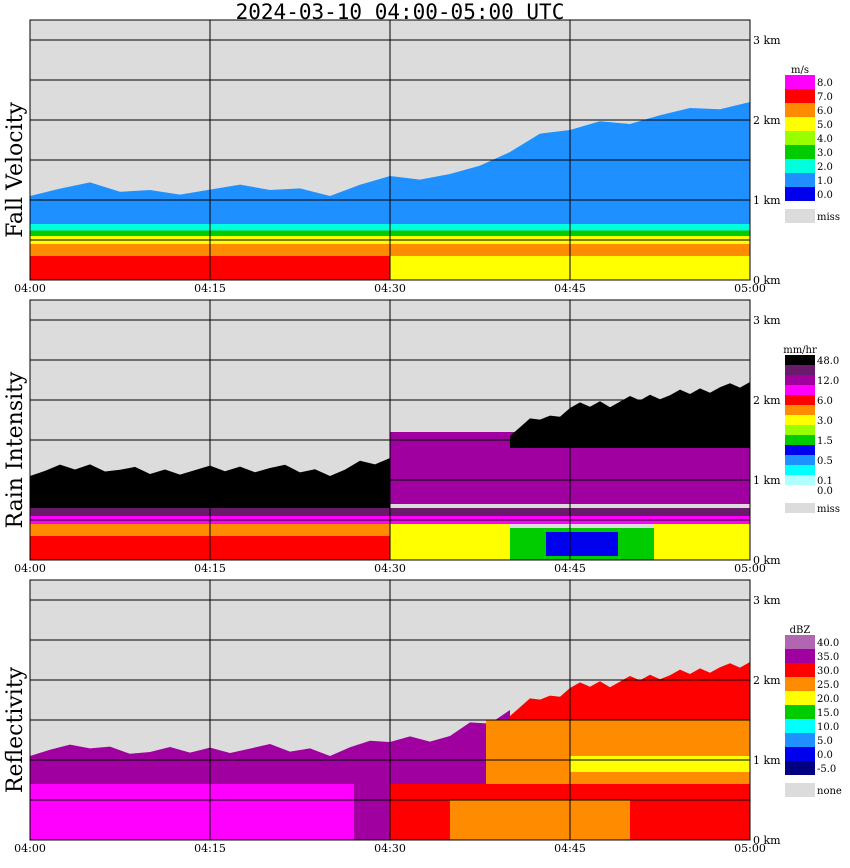 The height and width of the screenshot is (868, 850). I want to click on legend-label: none, so click(829, 791).